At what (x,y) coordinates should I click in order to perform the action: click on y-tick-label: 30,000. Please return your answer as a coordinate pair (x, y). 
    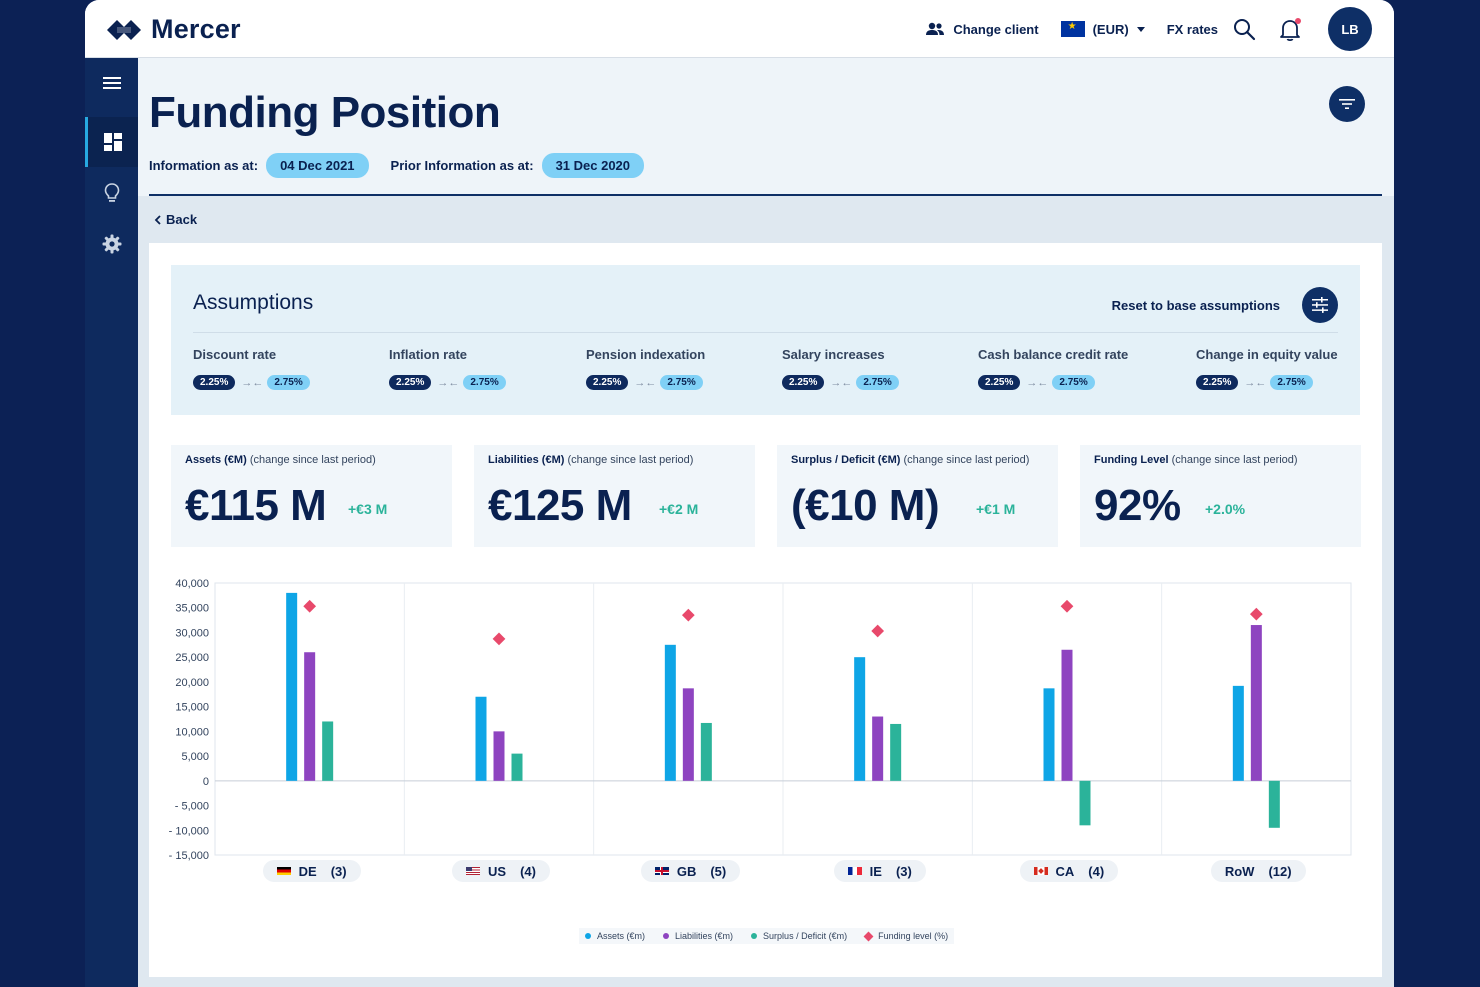
    Looking at the image, I should click on (192, 633).